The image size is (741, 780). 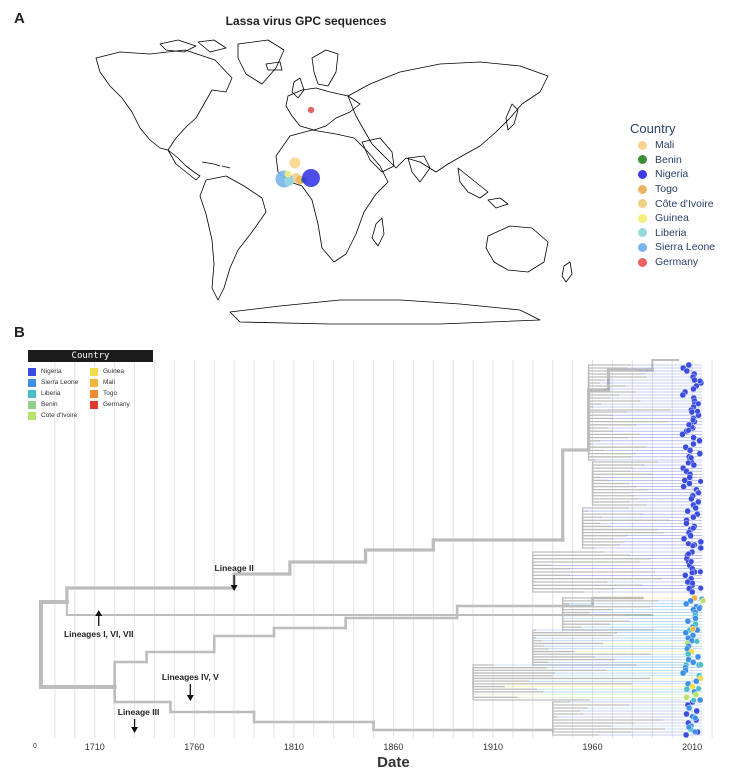 I want to click on map-legend-item: Nigeria, so click(x=685, y=174).